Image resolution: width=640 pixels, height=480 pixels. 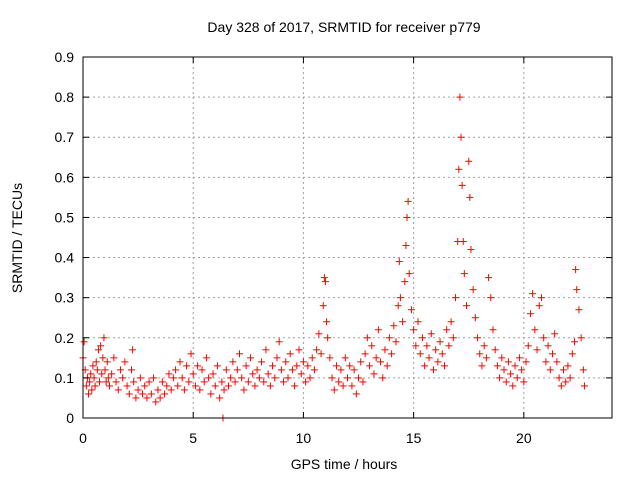 What do you see at coordinates (65, 338) in the screenshot?
I see `y-tick-label: 0.2` at bounding box center [65, 338].